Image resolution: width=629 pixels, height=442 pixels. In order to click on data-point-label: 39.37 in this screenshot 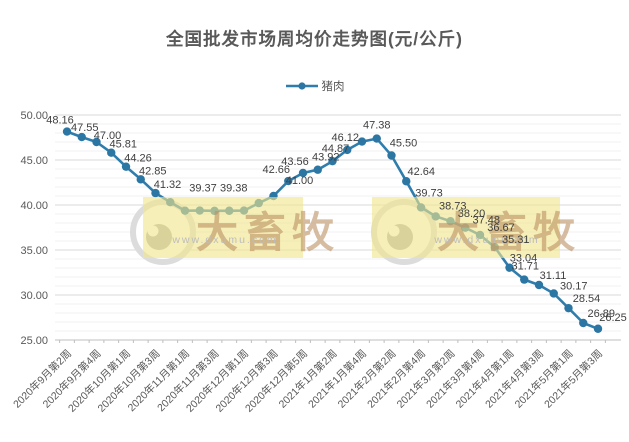, I will do `click(203, 189)`.